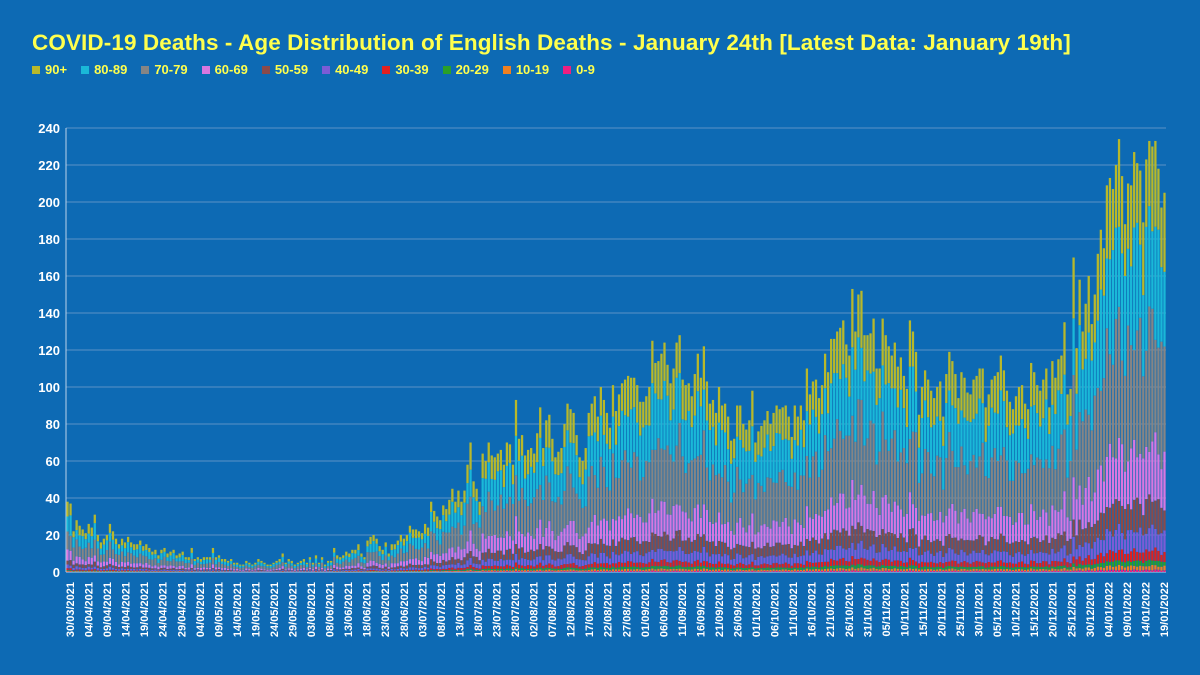 The width and height of the screenshot is (1200, 675). I want to click on x-tick-label: 06/10/2021, so click(776, 609).